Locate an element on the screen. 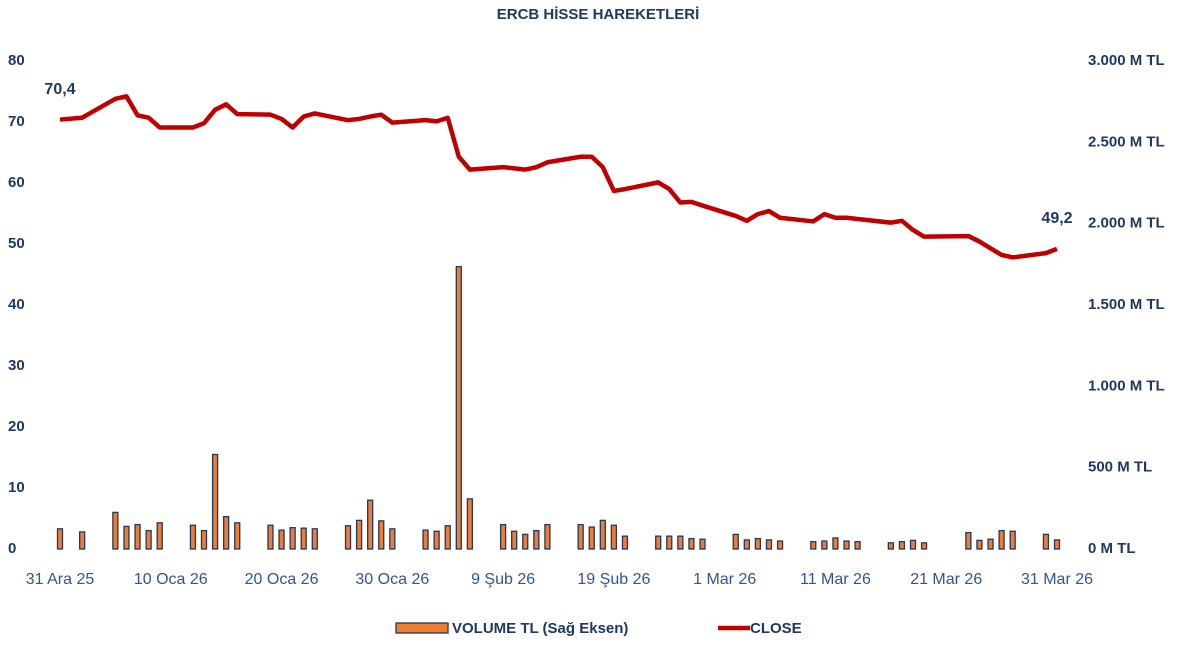 This screenshot has height=645, width=1197. y-tick-label: 50 is located at coordinates (16, 243).